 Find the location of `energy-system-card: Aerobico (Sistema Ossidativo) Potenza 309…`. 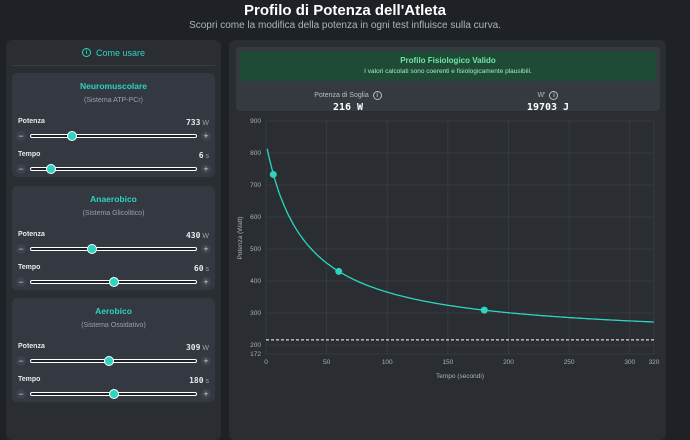

energy-system-card: Aerobico (Sistema Ossidativo) Potenza 309… is located at coordinates (113, 350).